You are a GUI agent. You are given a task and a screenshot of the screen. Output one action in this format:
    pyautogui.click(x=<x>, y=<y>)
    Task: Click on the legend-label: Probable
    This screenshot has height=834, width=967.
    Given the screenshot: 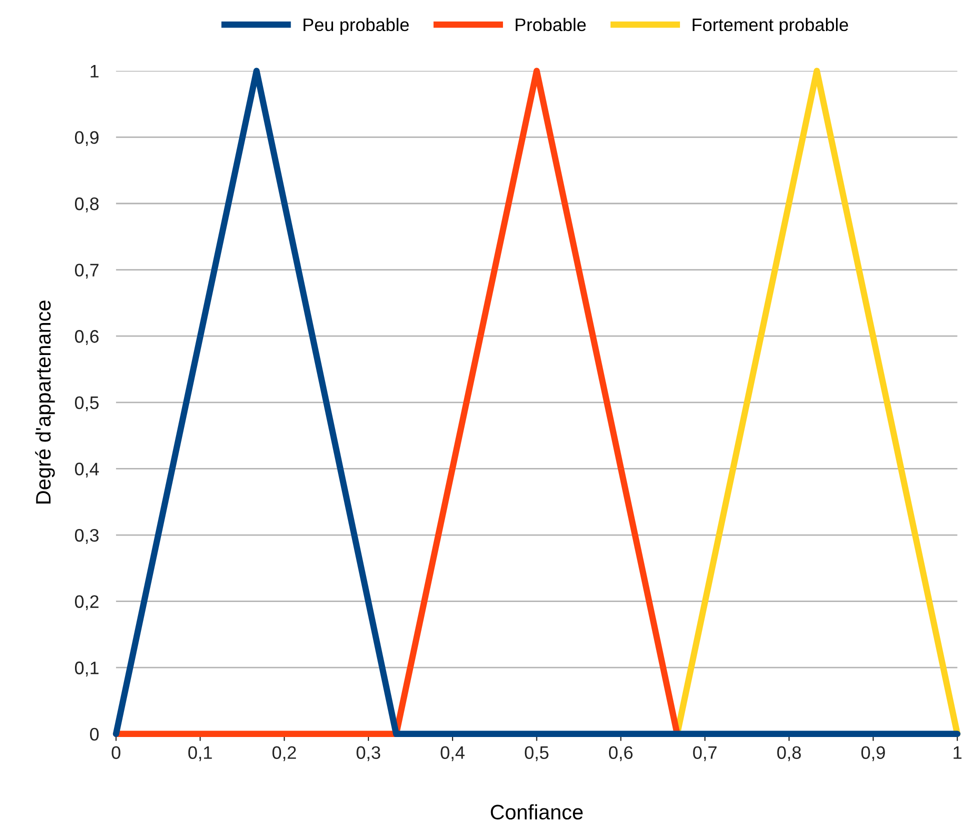 What is the action you would take?
    pyautogui.click(x=551, y=25)
    